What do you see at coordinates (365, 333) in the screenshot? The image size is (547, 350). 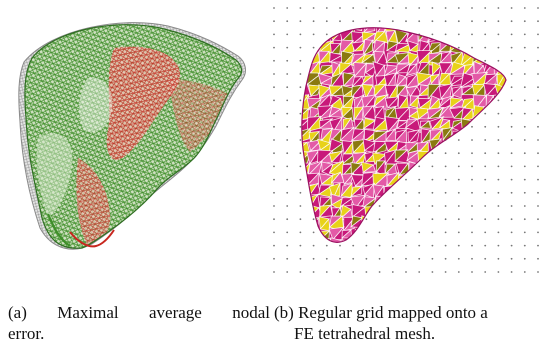 I see `caption-b-line2: FE tetrahedral mesh.` at bounding box center [365, 333].